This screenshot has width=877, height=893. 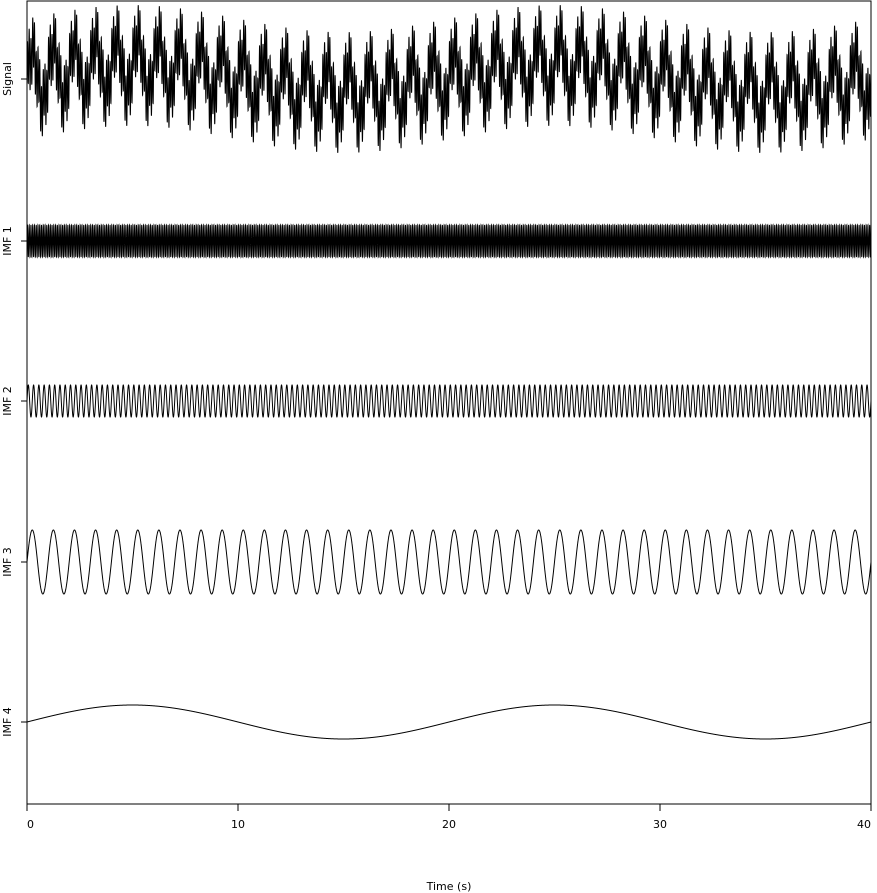 I want to click on x-tick-label-20: 20, so click(x=449, y=824).